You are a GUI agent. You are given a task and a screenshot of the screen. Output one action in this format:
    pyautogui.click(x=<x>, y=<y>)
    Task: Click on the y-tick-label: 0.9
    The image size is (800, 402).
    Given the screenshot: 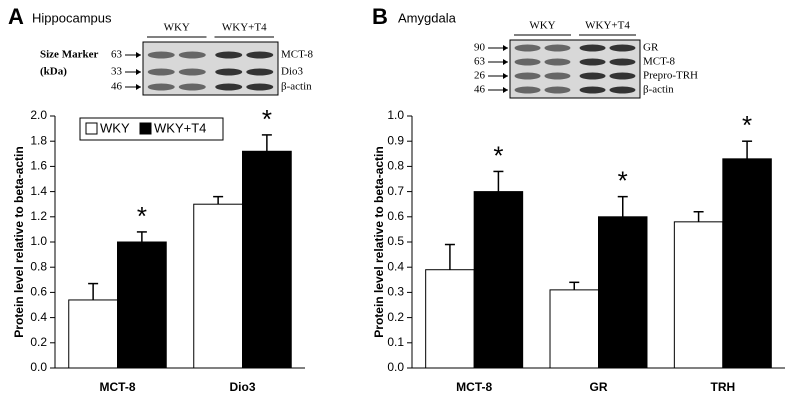 What is the action you would take?
    pyautogui.click(x=395, y=140)
    